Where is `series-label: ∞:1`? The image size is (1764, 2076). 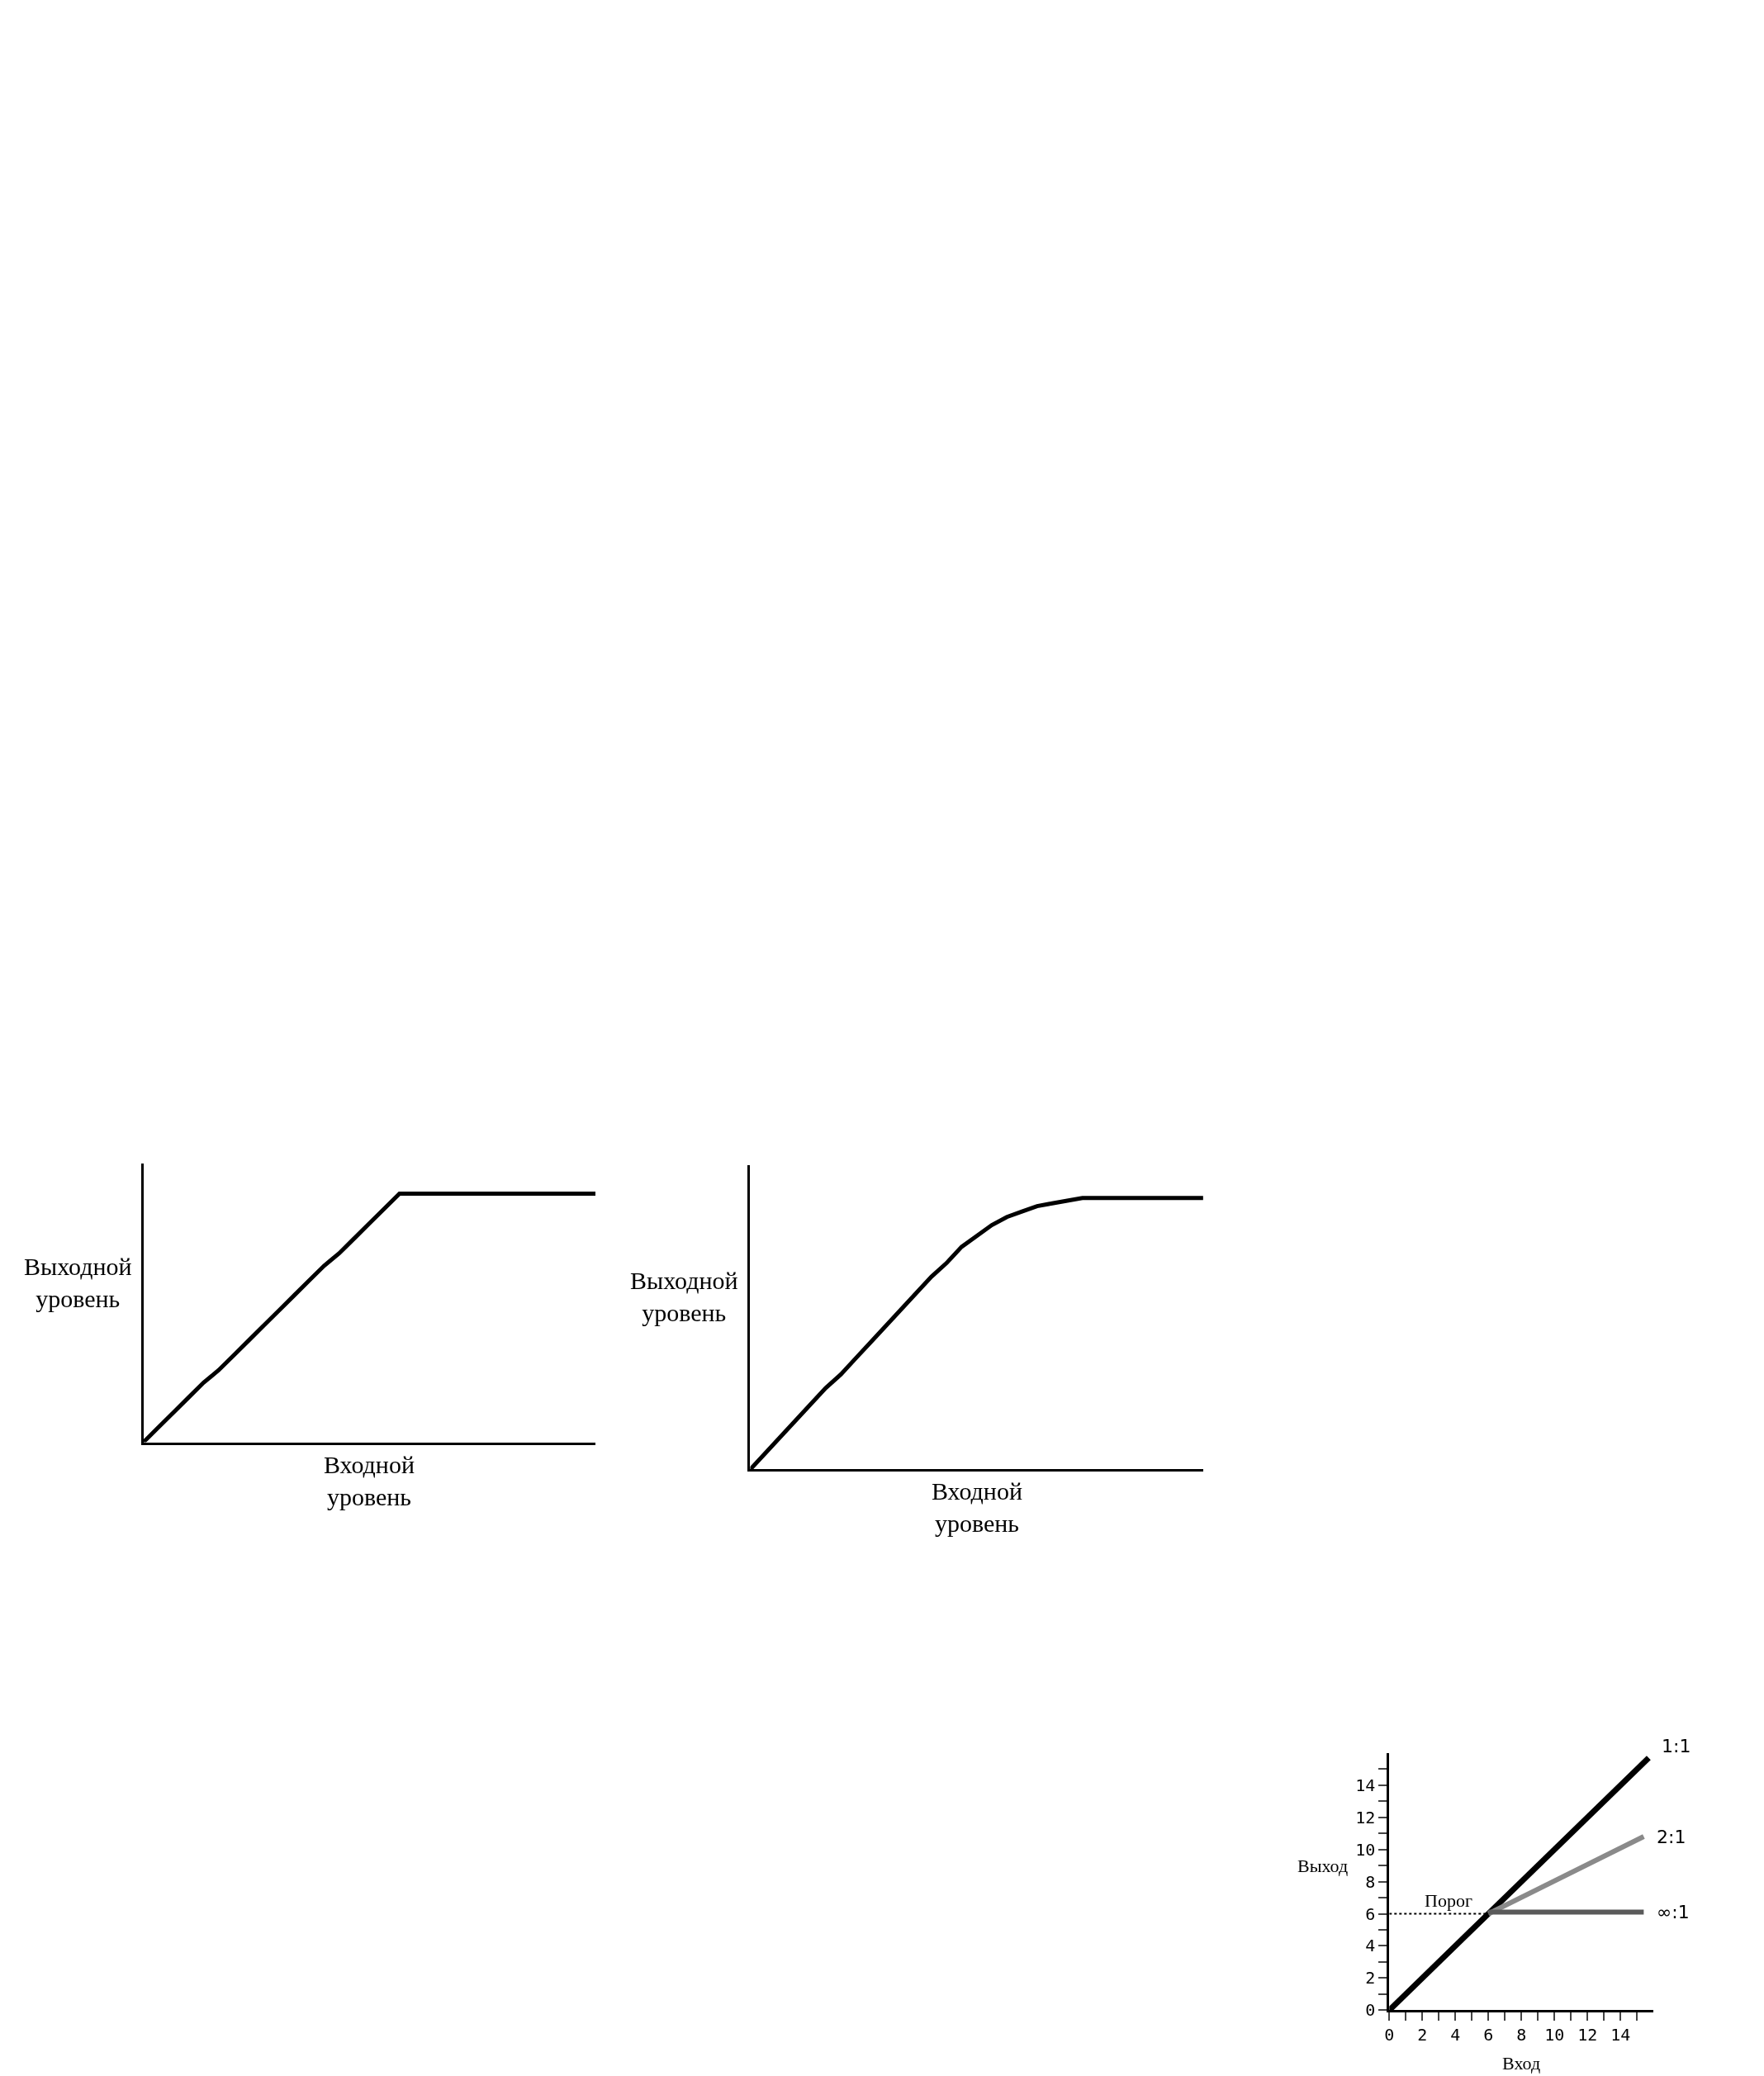 series-label: ∞:1 is located at coordinates (1674, 1912).